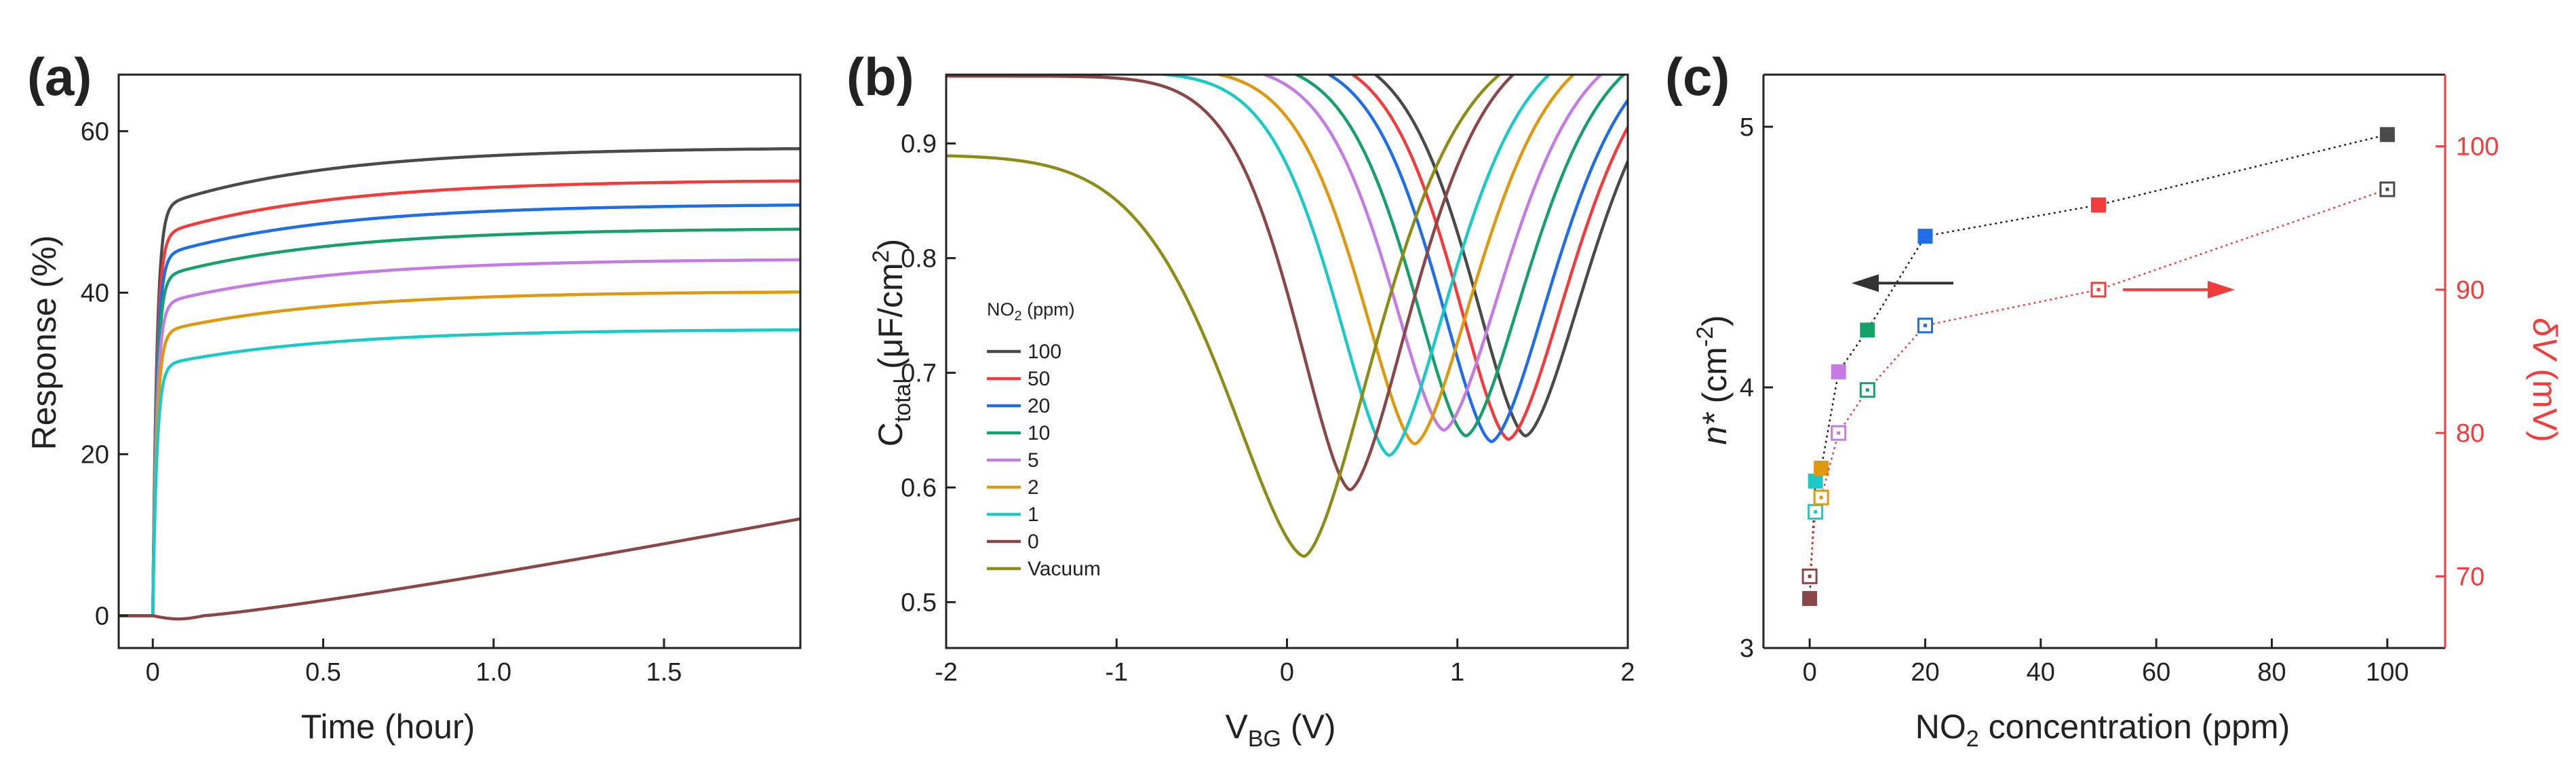 The width and height of the screenshot is (2576, 762). What do you see at coordinates (59, 77) in the screenshot?
I see `panel-a-label: (a)` at bounding box center [59, 77].